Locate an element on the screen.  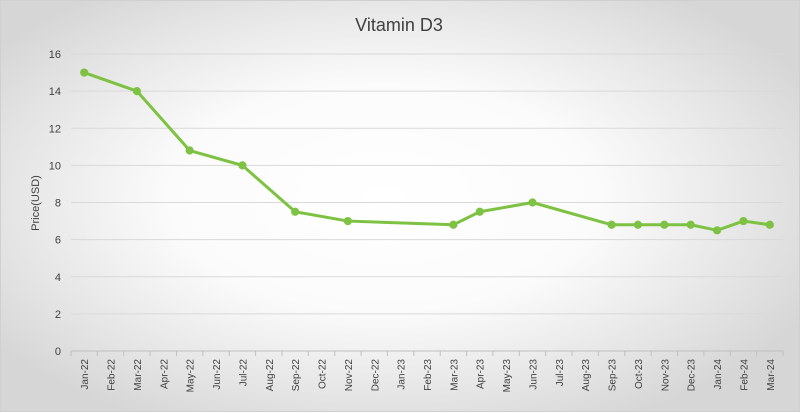
y-tick-label: 6 is located at coordinates (58, 241).